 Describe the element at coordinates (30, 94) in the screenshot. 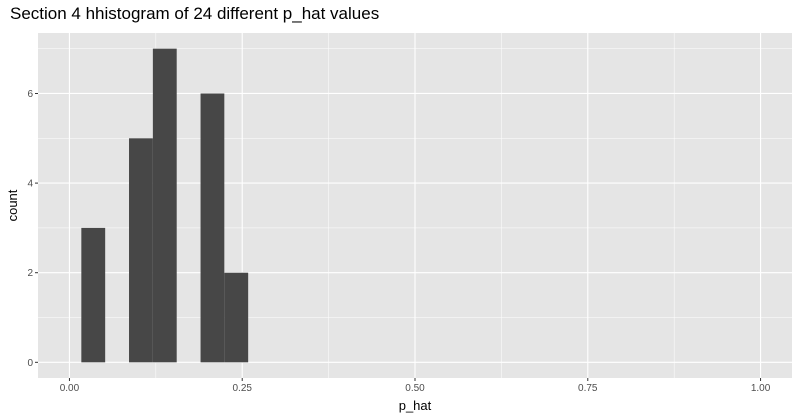

I see `y-tick-label: 6` at that location.